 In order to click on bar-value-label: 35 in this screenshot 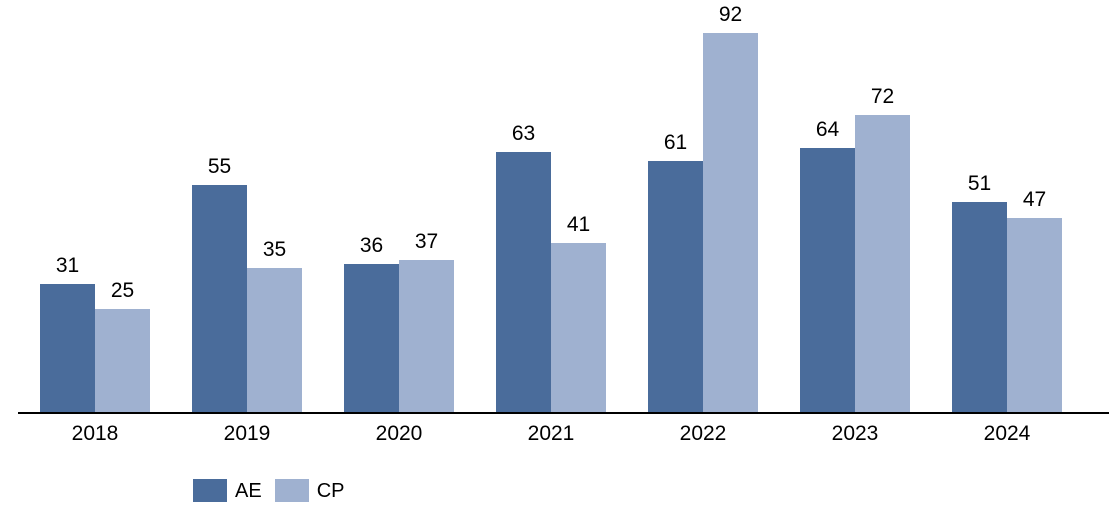, I will do `click(274, 249)`.